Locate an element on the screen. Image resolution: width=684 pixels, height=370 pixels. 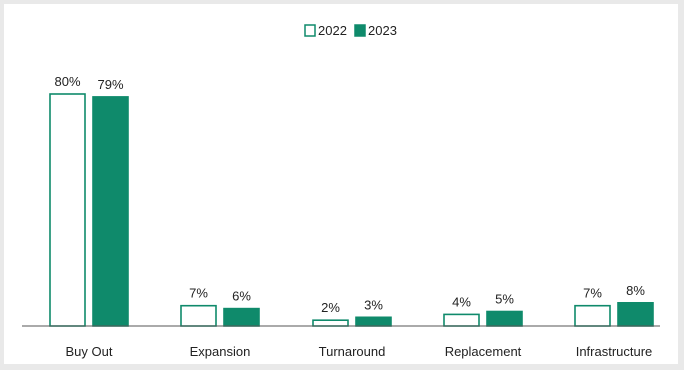
category-label-replacement: Replacement is located at coordinates (483, 351).